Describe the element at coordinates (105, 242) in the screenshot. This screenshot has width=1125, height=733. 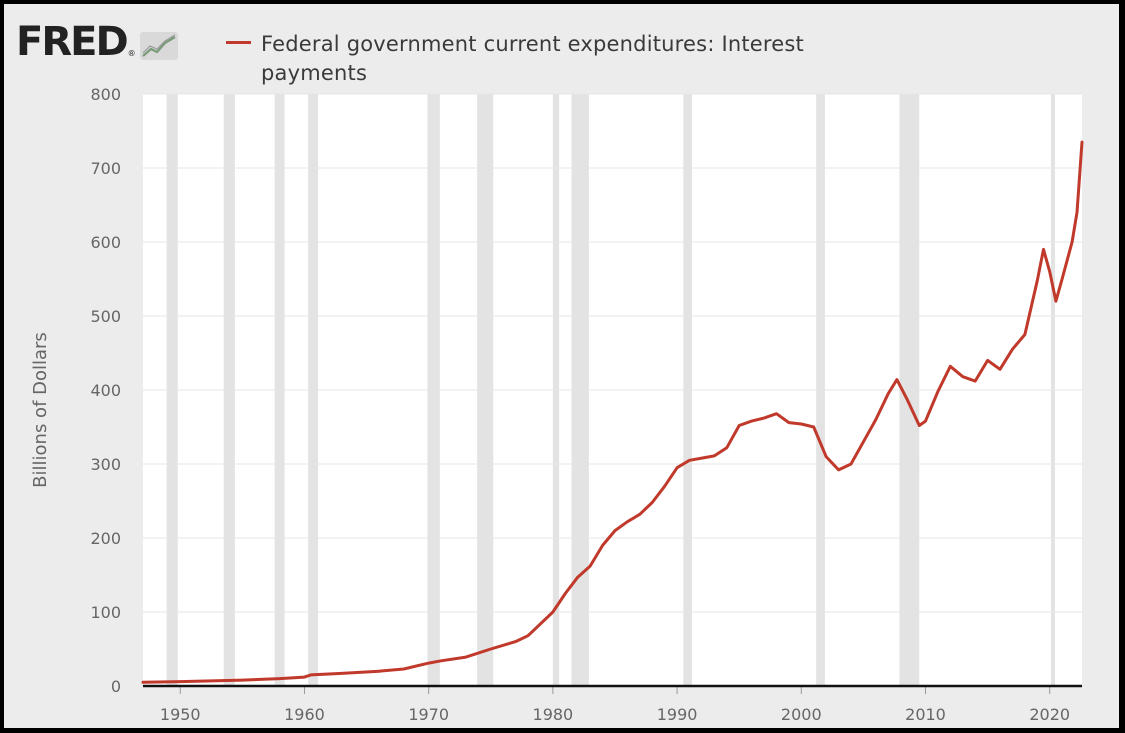
I see `y-tick-label: 600` at that location.